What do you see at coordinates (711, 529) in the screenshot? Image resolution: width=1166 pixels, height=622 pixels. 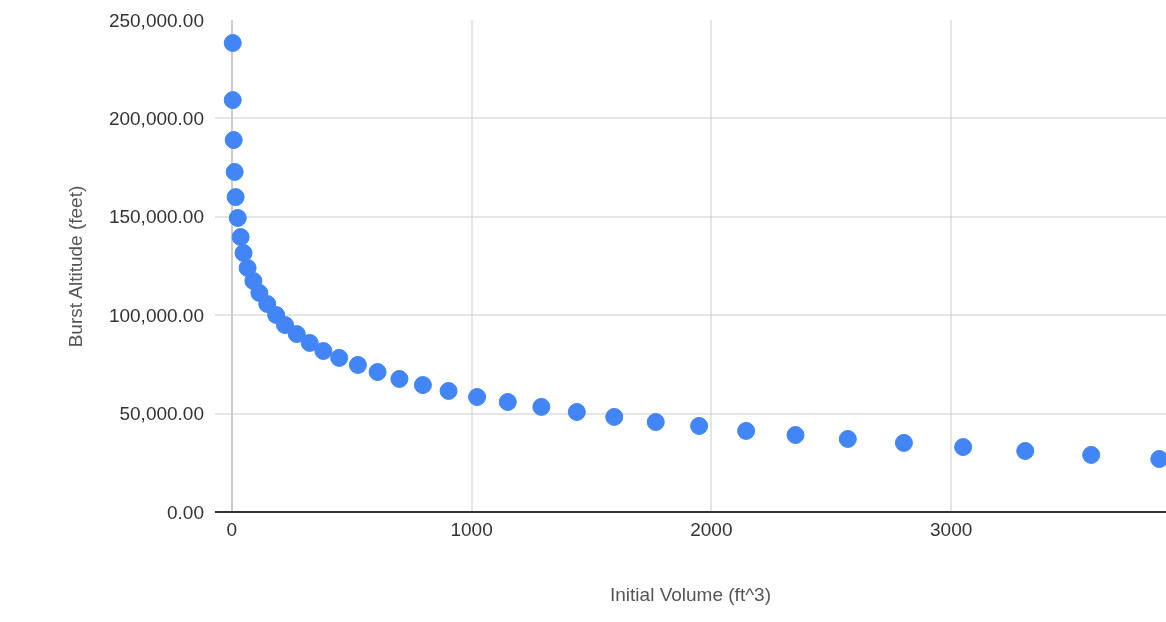 I see `x-tick-label: 2000` at bounding box center [711, 529].